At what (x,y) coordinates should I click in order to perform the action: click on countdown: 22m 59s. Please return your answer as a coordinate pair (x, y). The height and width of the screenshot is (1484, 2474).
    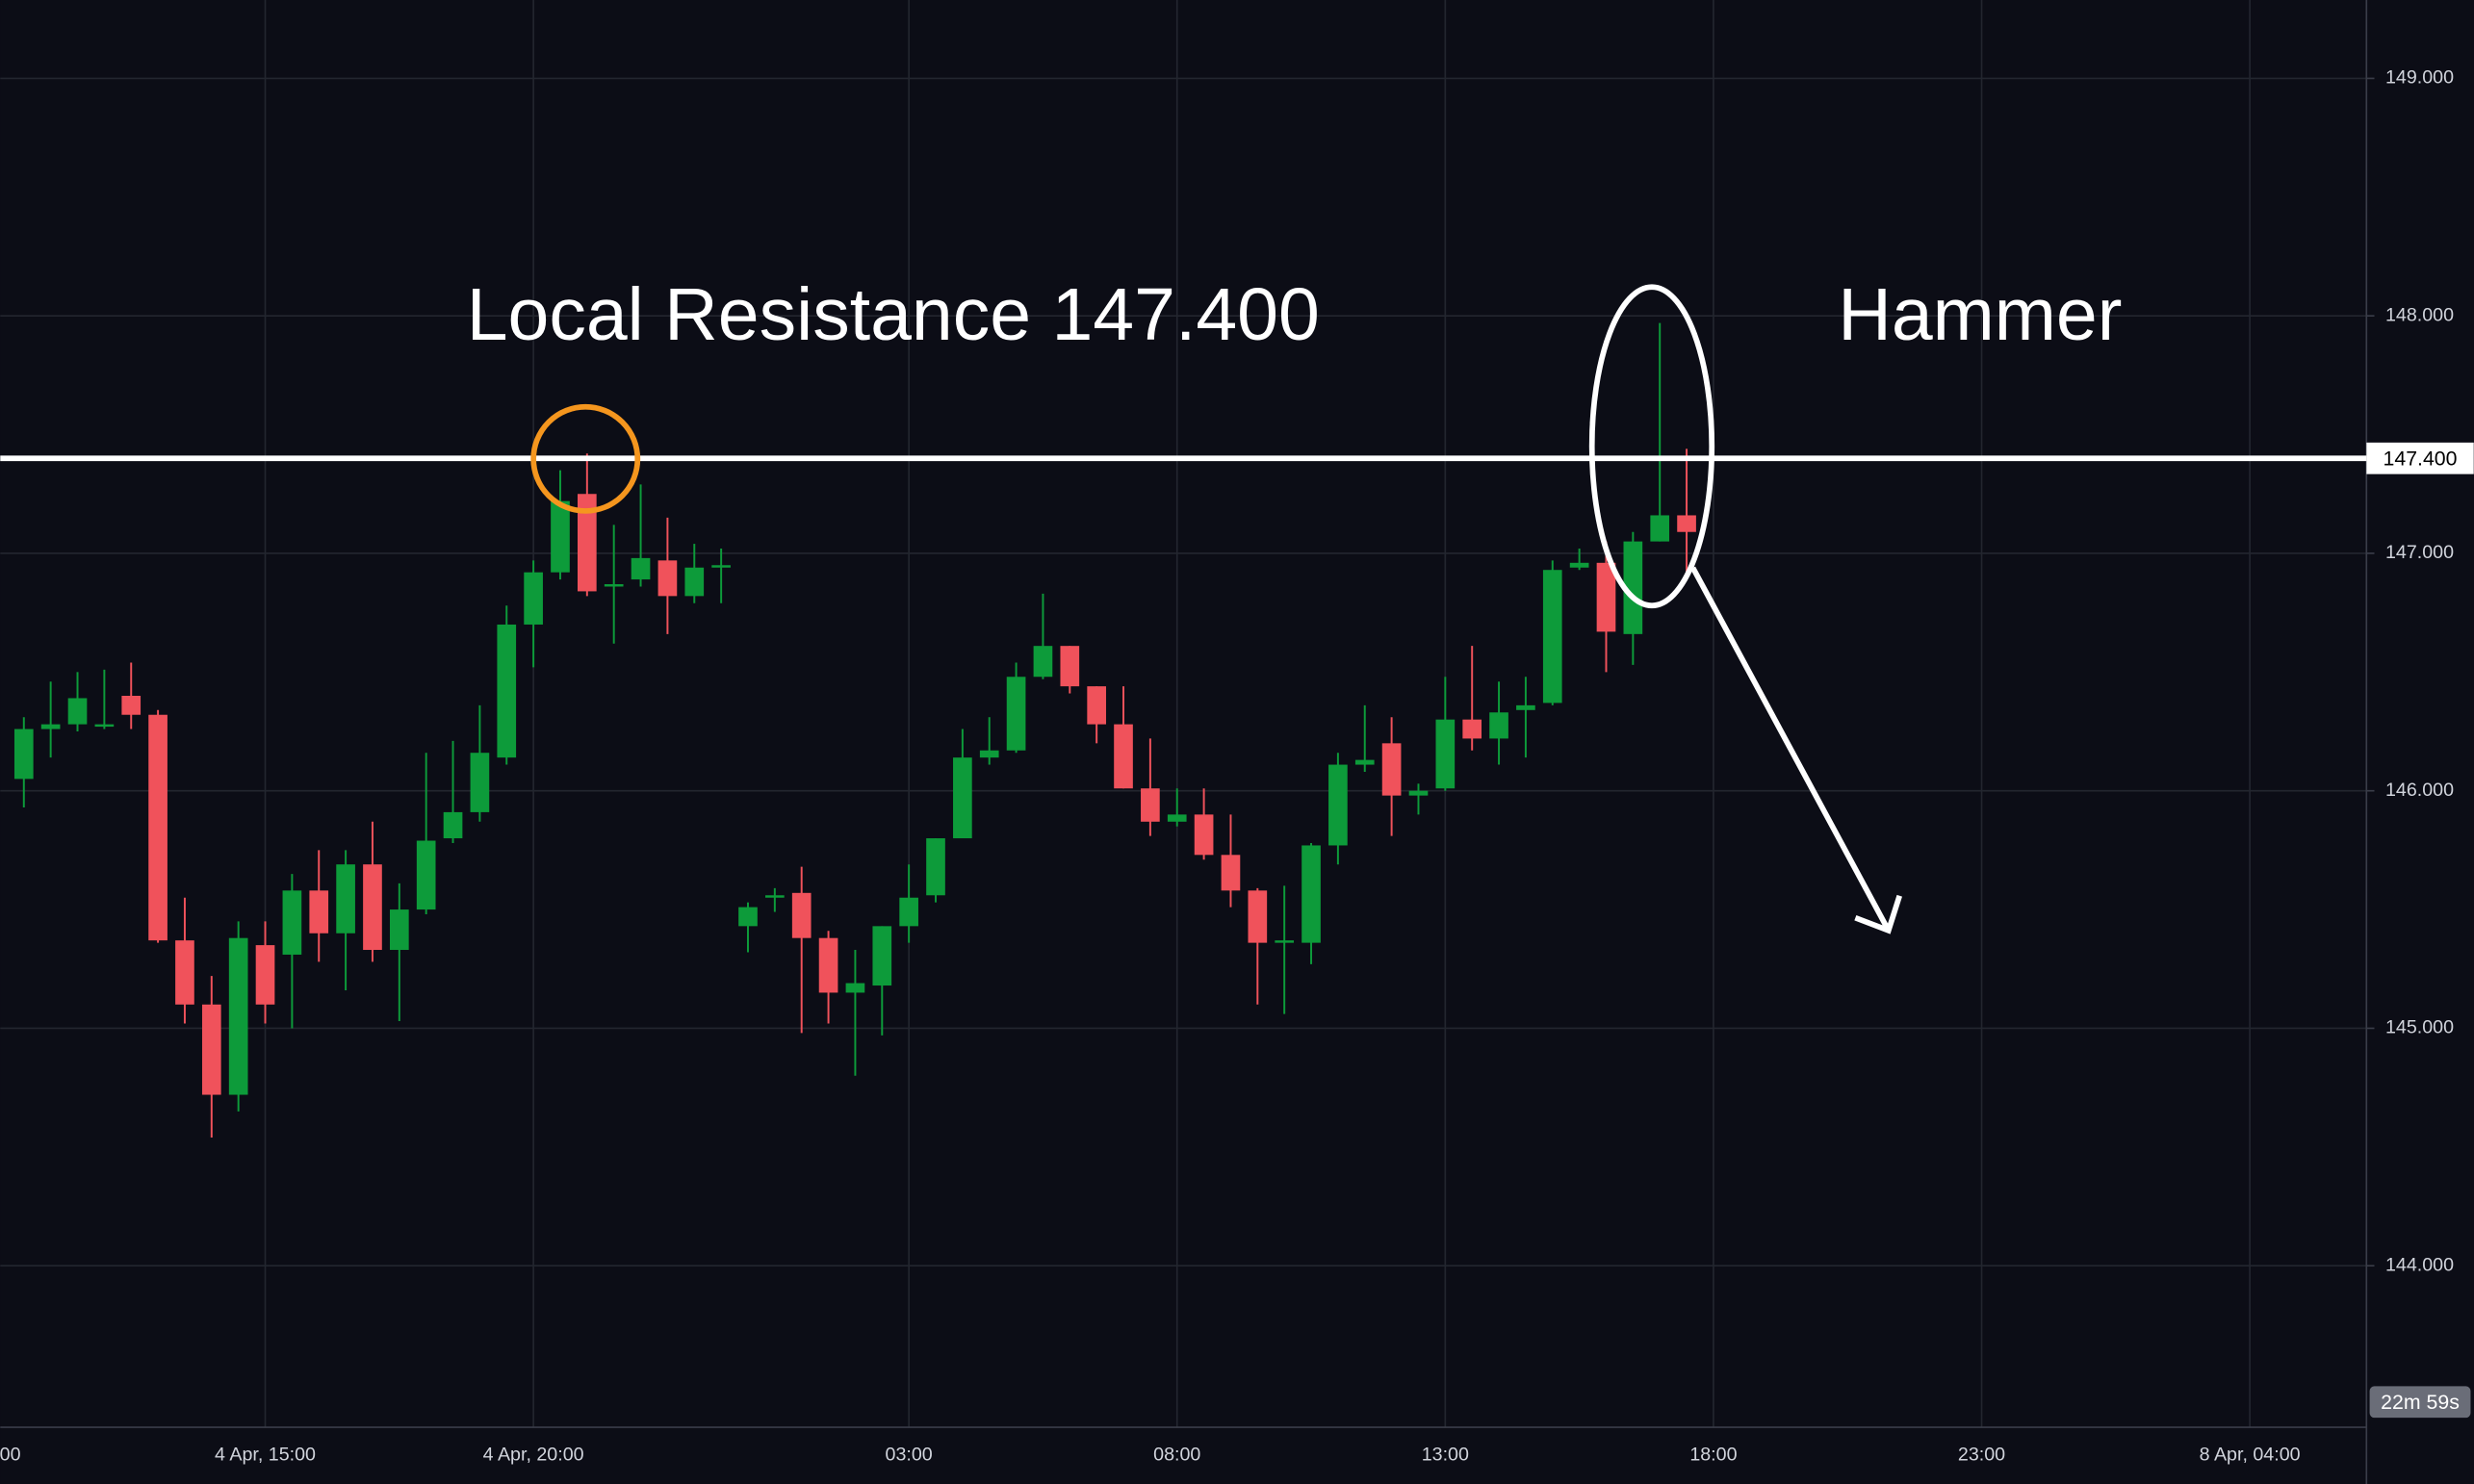
    Looking at the image, I should click on (2420, 1402).